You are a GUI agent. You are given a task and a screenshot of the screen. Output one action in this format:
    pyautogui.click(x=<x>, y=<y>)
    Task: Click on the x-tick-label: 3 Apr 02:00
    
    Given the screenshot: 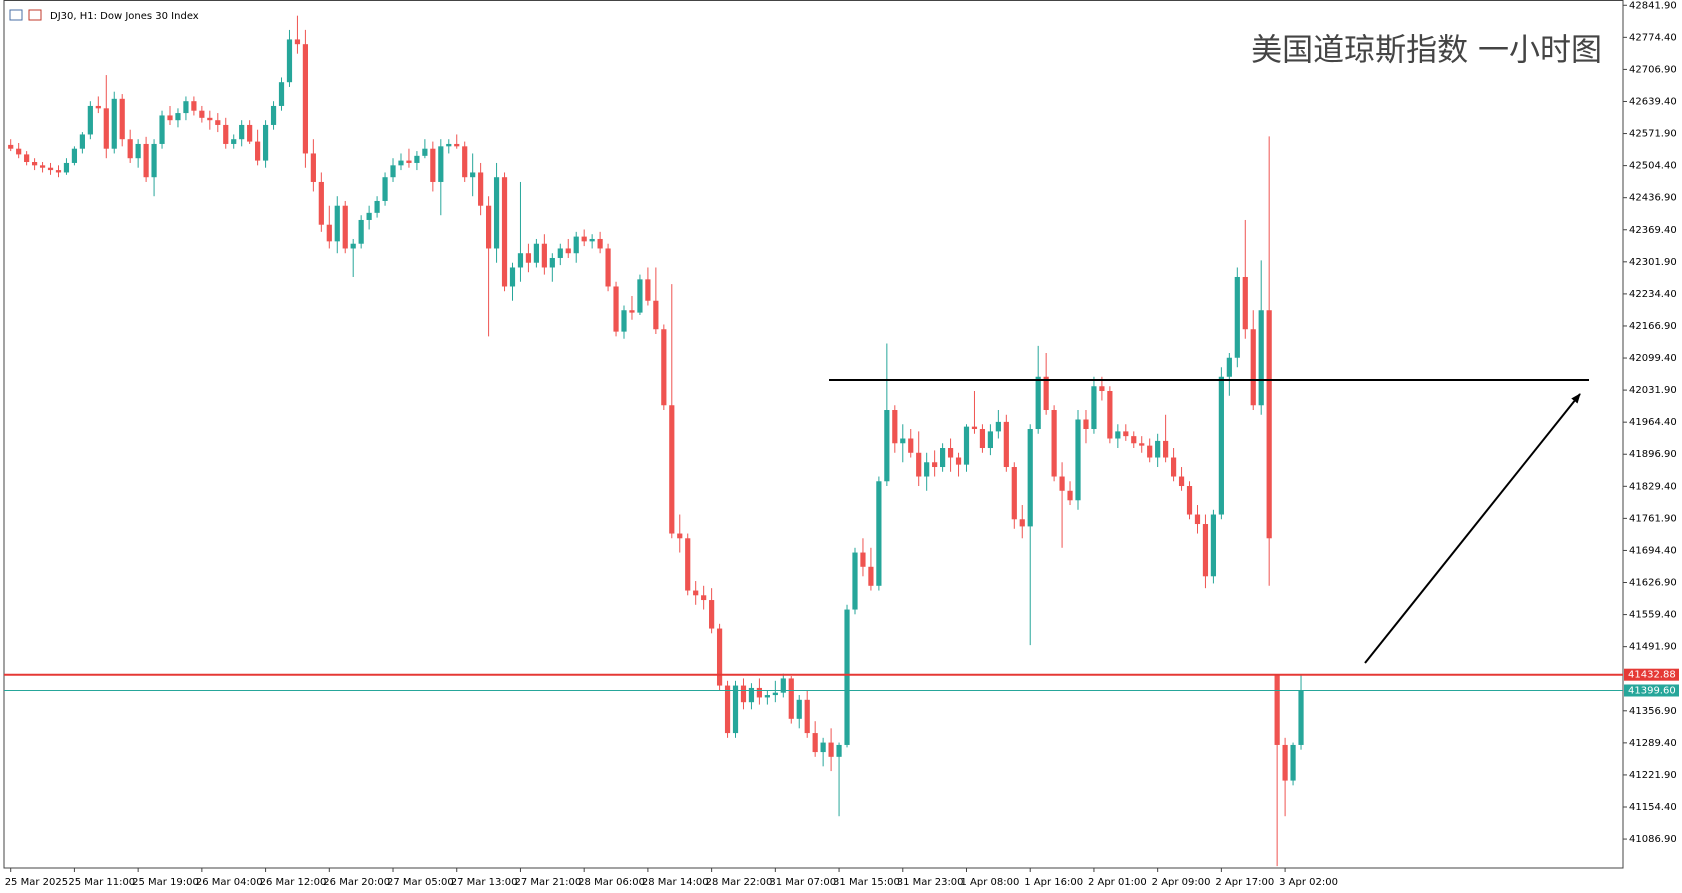 What is the action you would take?
    pyautogui.click(x=1308, y=882)
    